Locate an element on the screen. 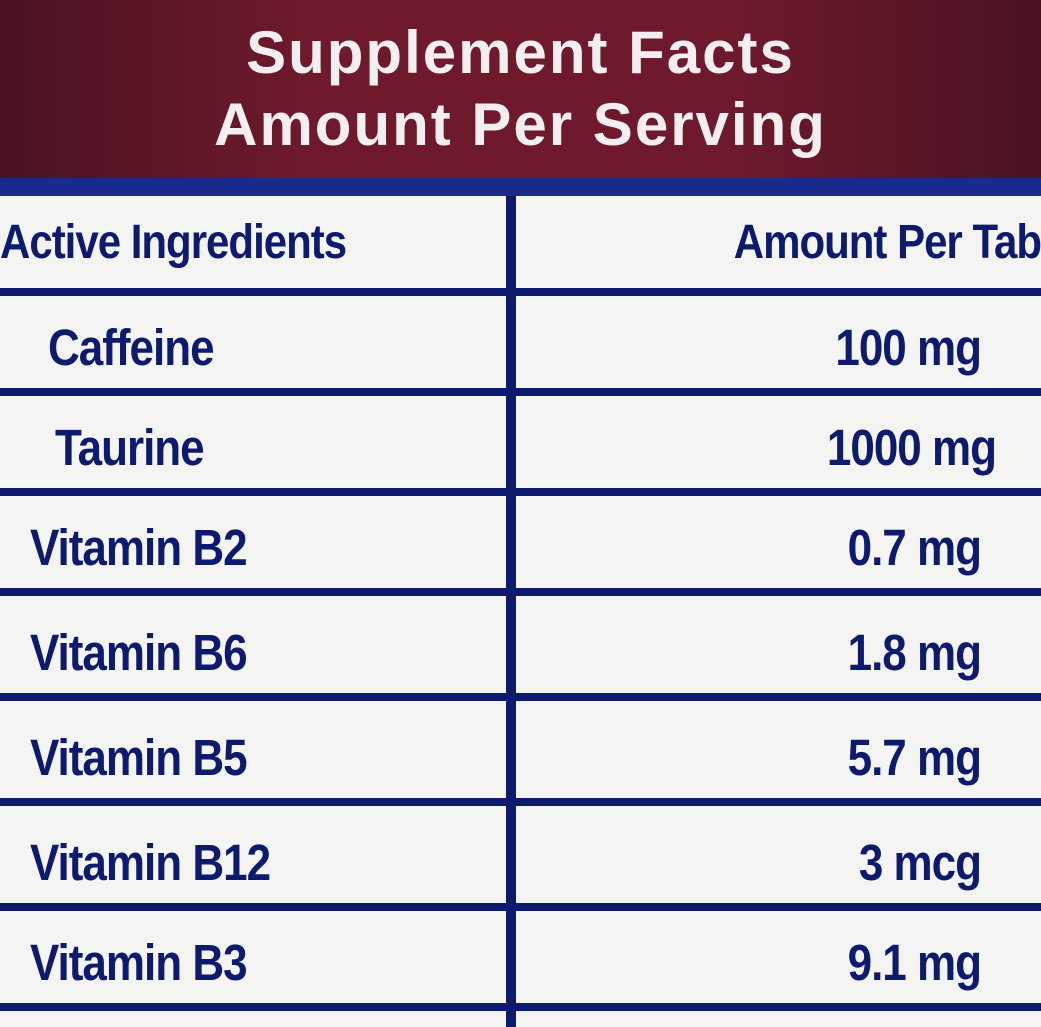 The width and height of the screenshot is (1041, 1027). table-row: Caffeine 100 mg is located at coordinates (520, 346).